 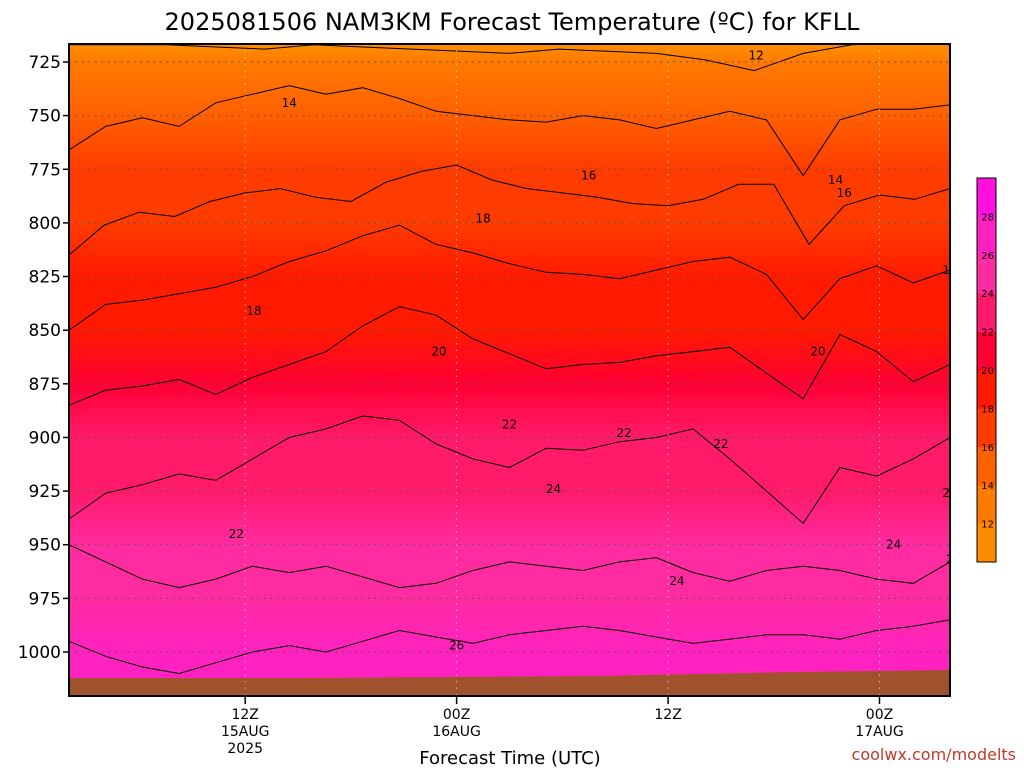 What do you see at coordinates (45, 63) in the screenshot?
I see `y-tick-label: 725` at bounding box center [45, 63].